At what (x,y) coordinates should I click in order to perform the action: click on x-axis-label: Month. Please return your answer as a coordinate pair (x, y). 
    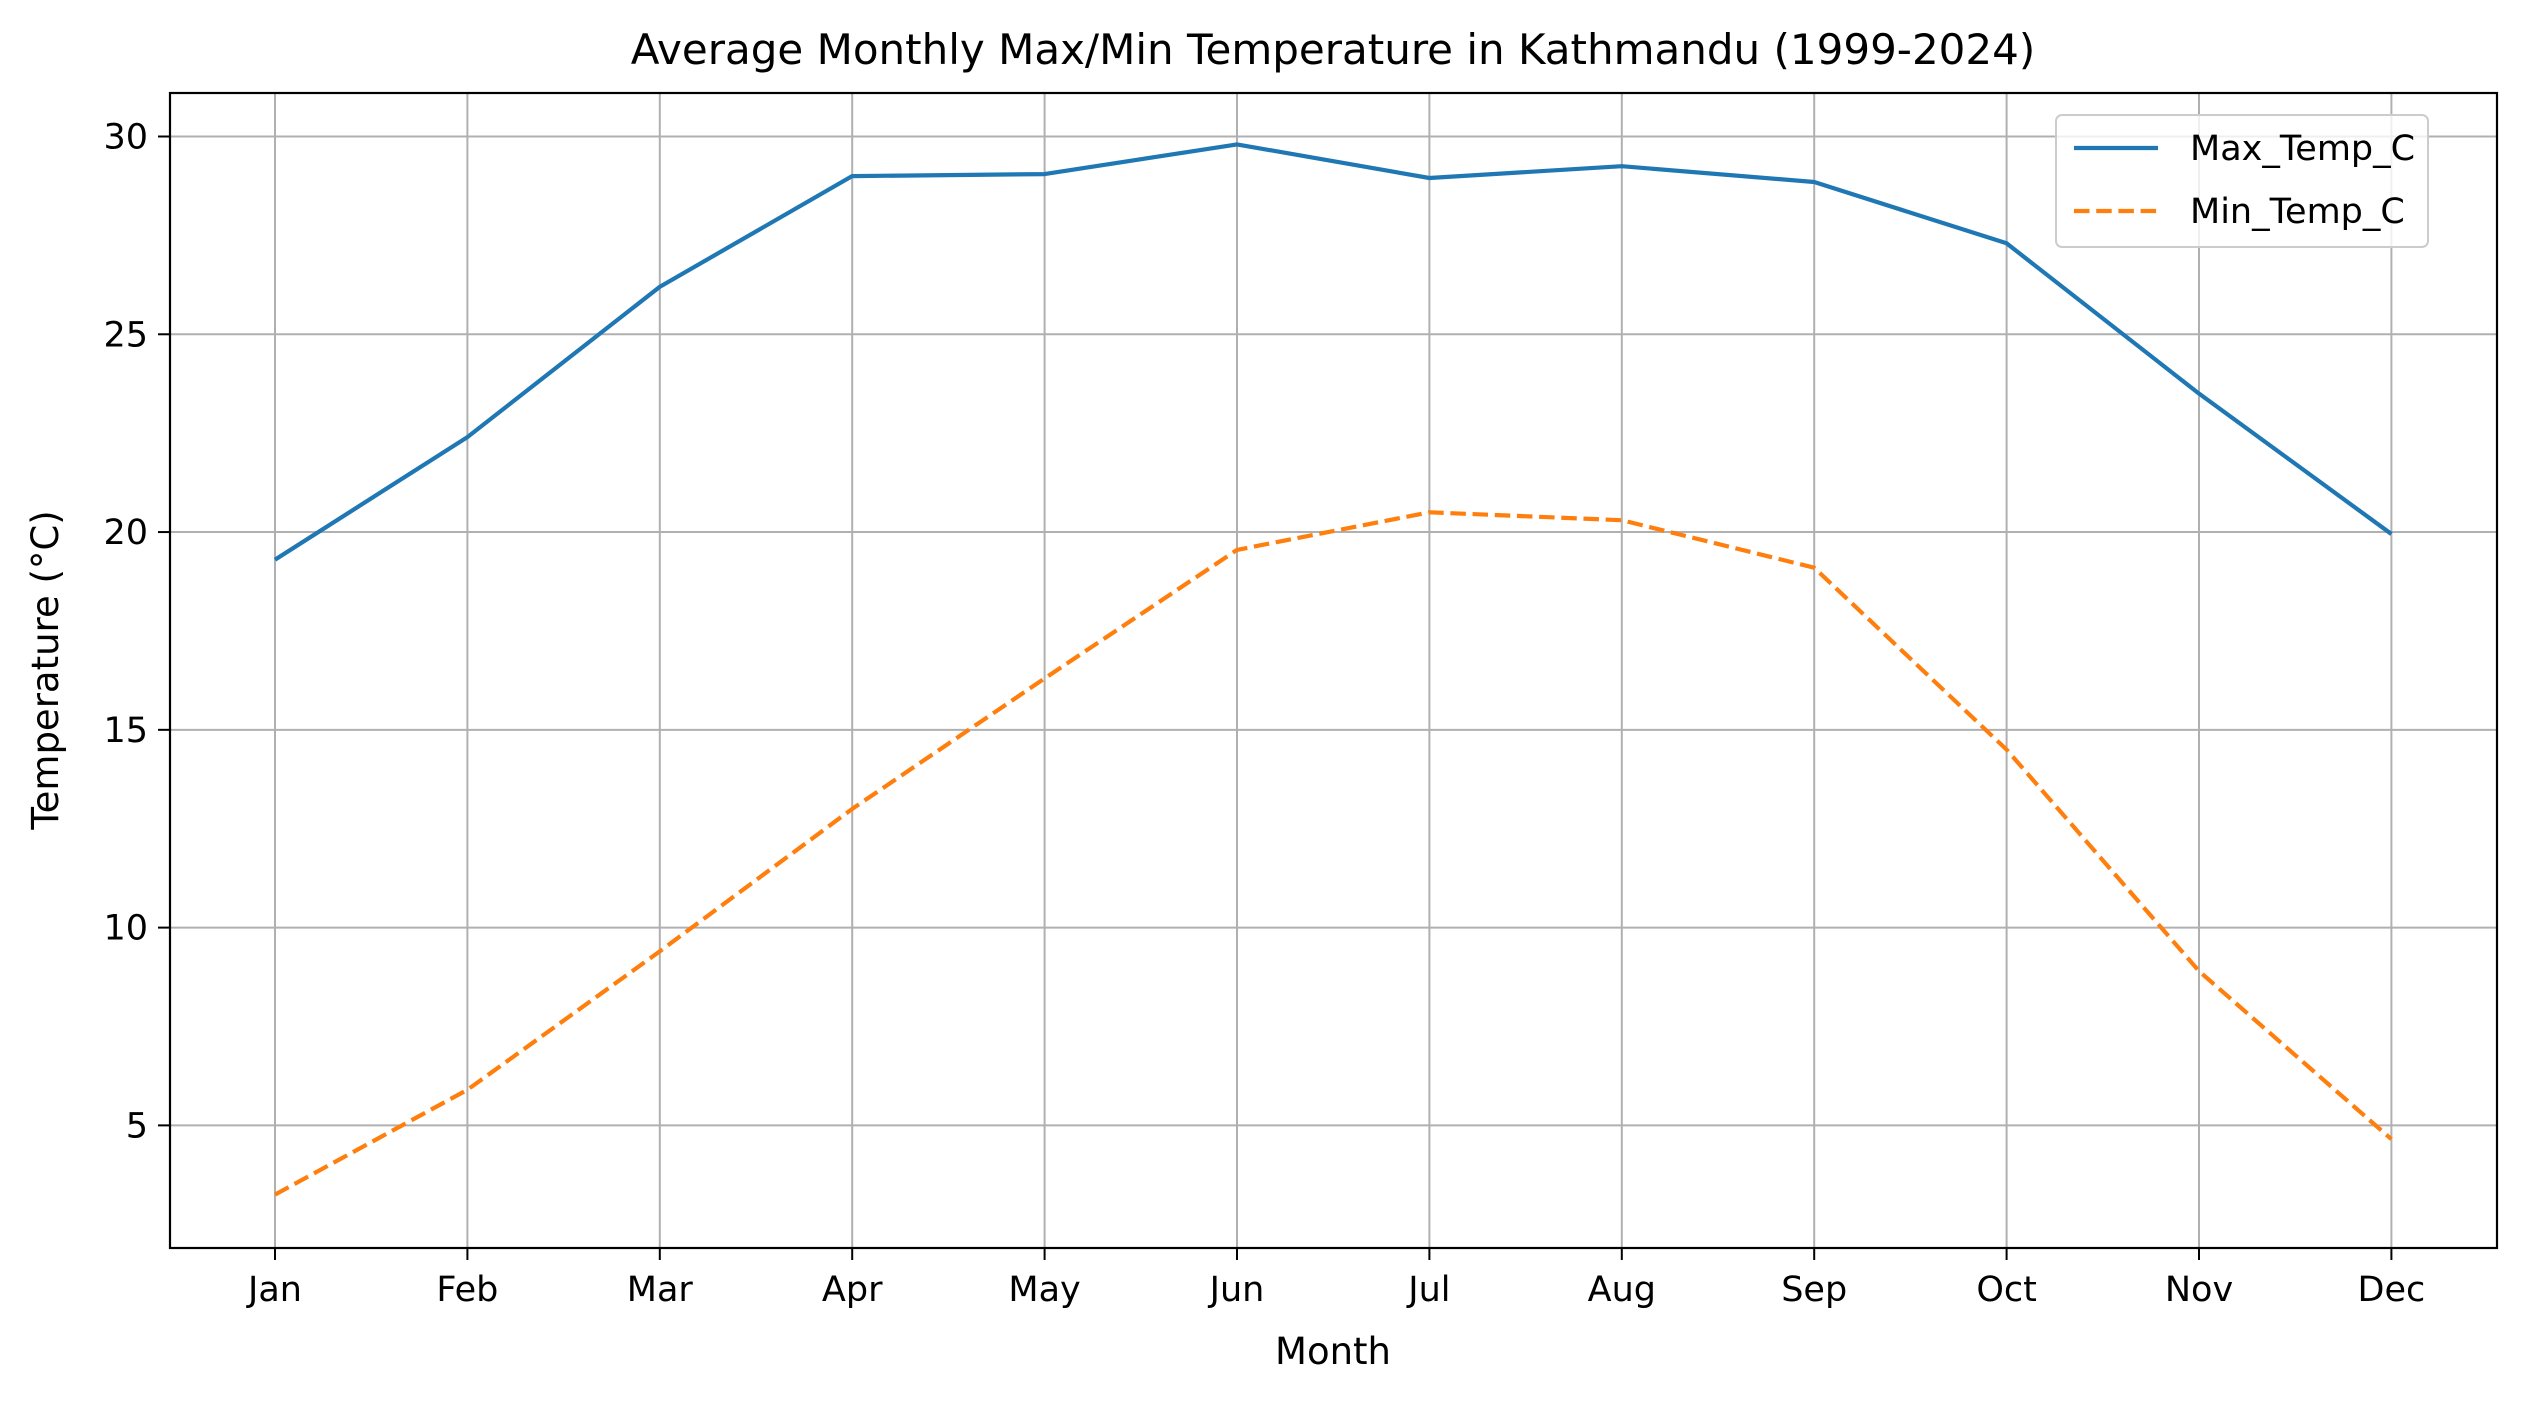
    Looking at the image, I should click on (1333, 1351).